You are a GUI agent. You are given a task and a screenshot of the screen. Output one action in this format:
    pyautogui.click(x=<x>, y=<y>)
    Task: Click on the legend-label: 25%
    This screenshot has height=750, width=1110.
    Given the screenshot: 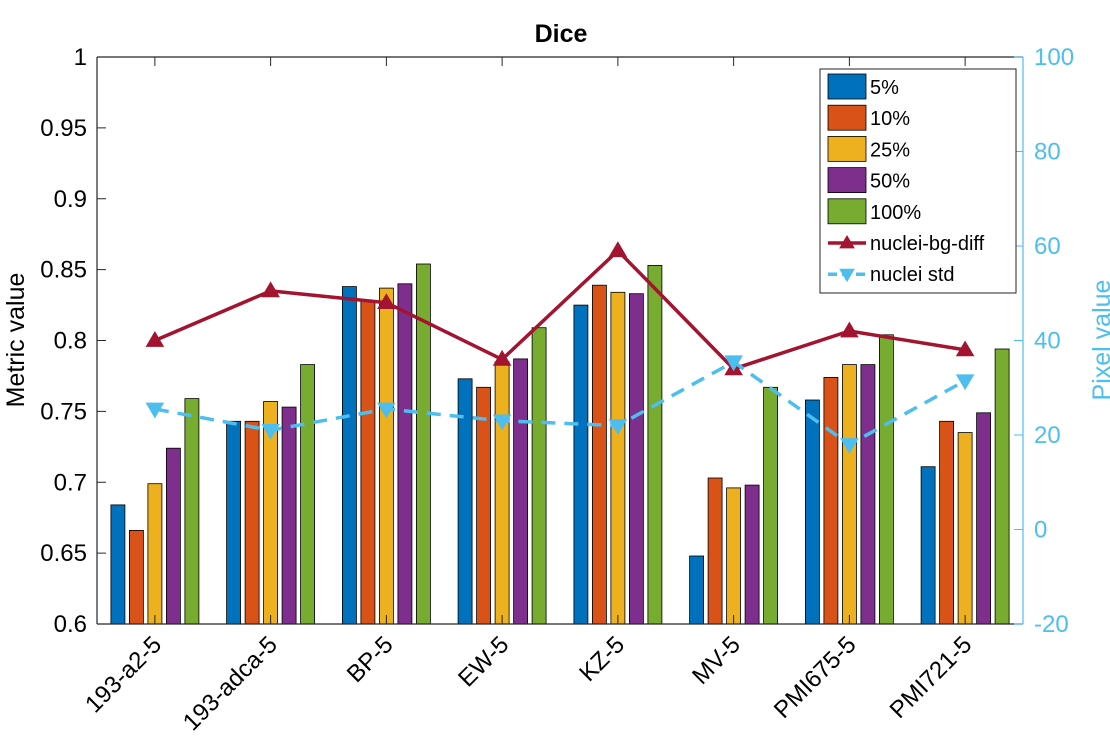 What is the action you would take?
    pyautogui.click(x=890, y=150)
    